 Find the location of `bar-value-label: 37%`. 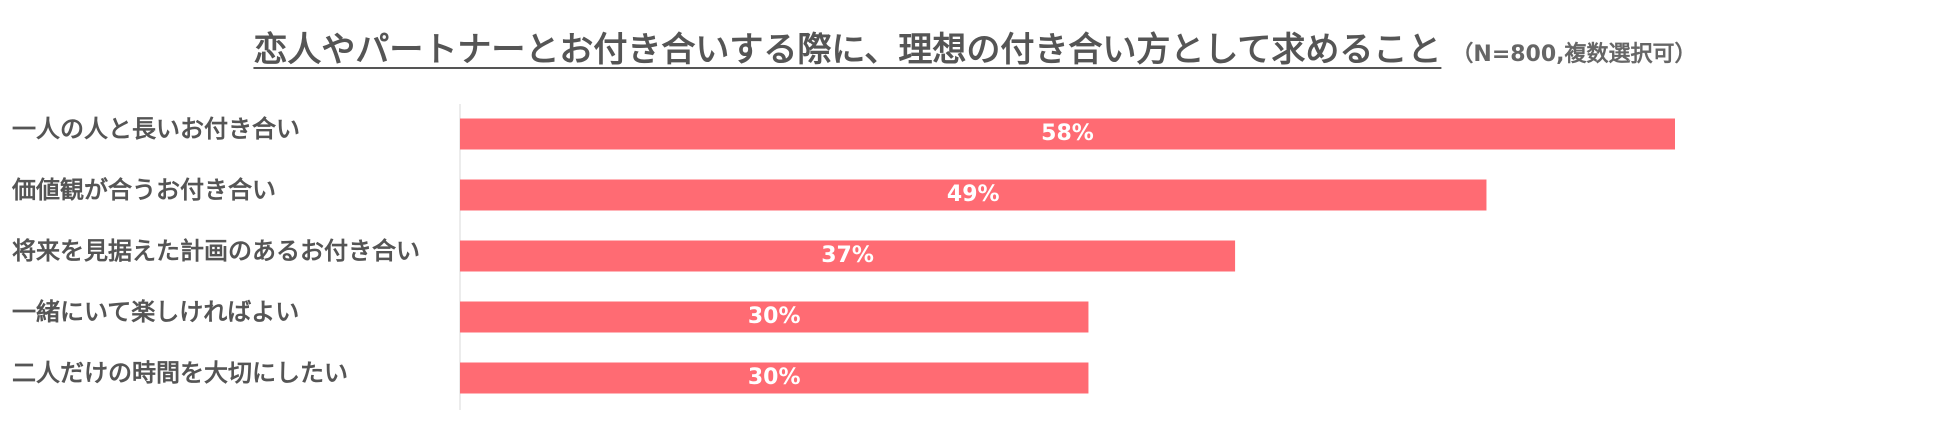

bar-value-label: 37% is located at coordinates (847, 255).